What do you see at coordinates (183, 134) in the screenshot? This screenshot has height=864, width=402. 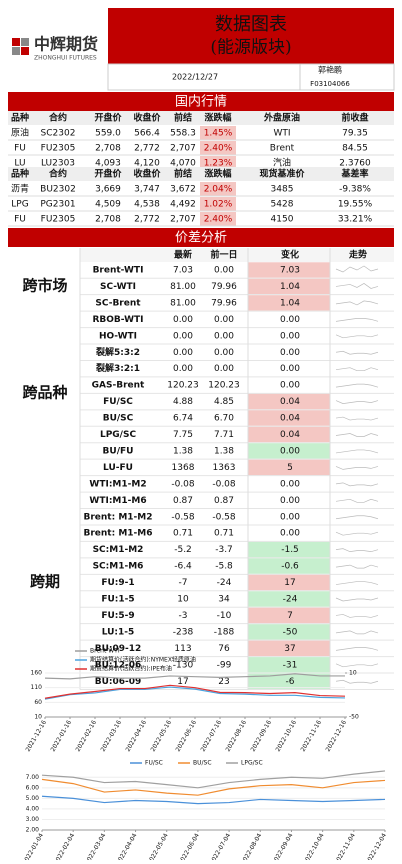 I see `table-cell: 558.3` at bounding box center [183, 134].